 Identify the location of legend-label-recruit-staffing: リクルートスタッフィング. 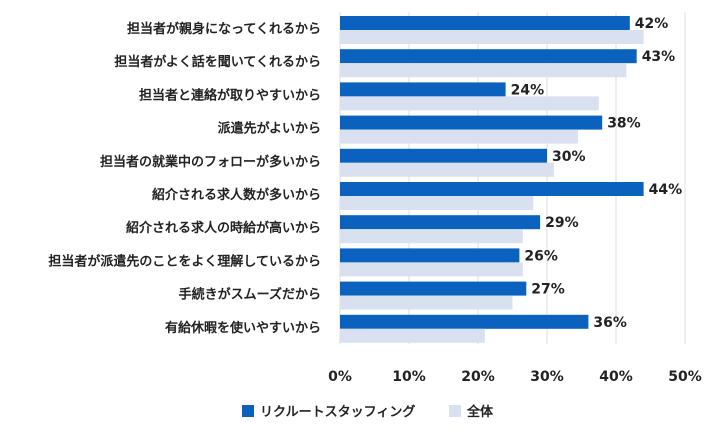
(337, 412).